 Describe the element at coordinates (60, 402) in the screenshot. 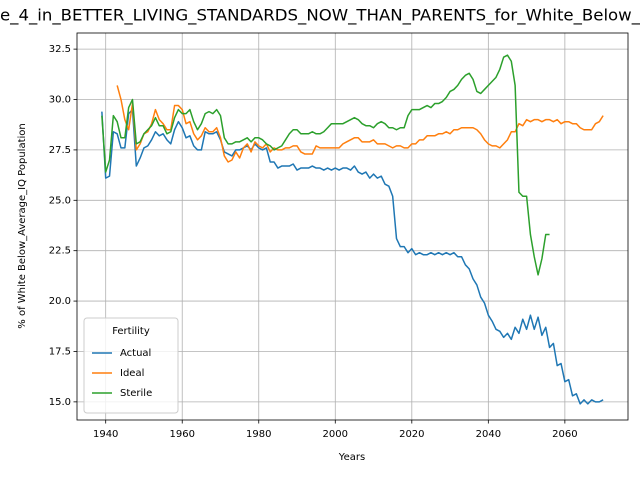

I see `y-tick-label: 15.0` at that location.